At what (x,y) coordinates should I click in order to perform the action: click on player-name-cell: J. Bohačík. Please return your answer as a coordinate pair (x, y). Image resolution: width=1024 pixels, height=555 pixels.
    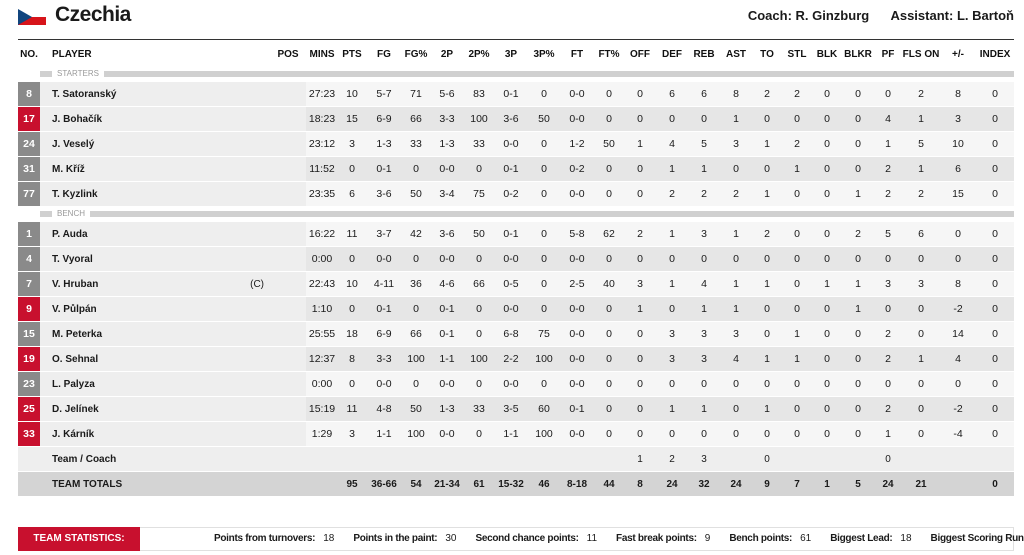
    Looking at the image, I should click on (155, 119).